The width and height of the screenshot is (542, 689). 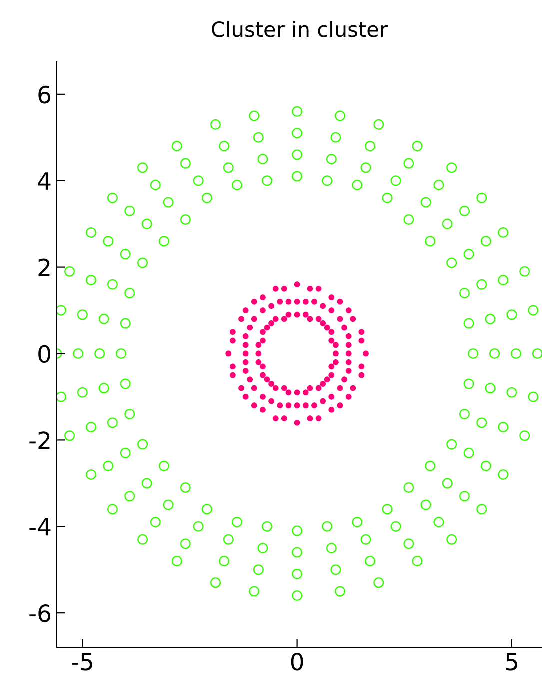 What do you see at coordinates (300, 29) in the screenshot?
I see `chart-title: Cluster in cluster` at bounding box center [300, 29].